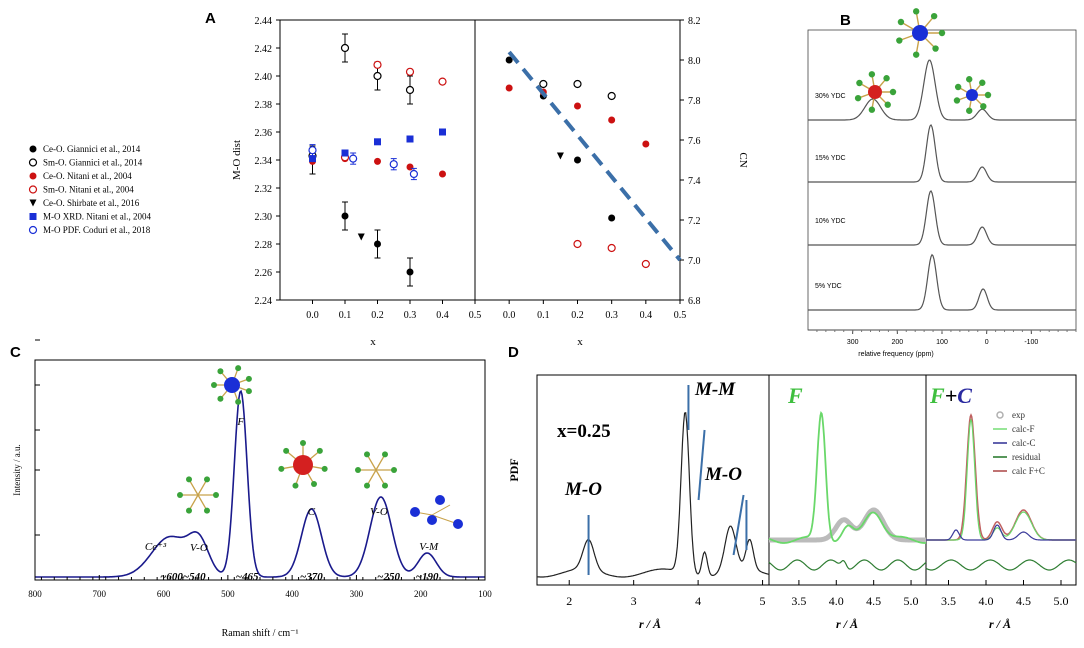 This screenshot has height=648, width=1084. What do you see at coordinates (475, 315) in the screenshot?
I see `a-left-xtick-label: 0.5` at bounding box center [475, 315].